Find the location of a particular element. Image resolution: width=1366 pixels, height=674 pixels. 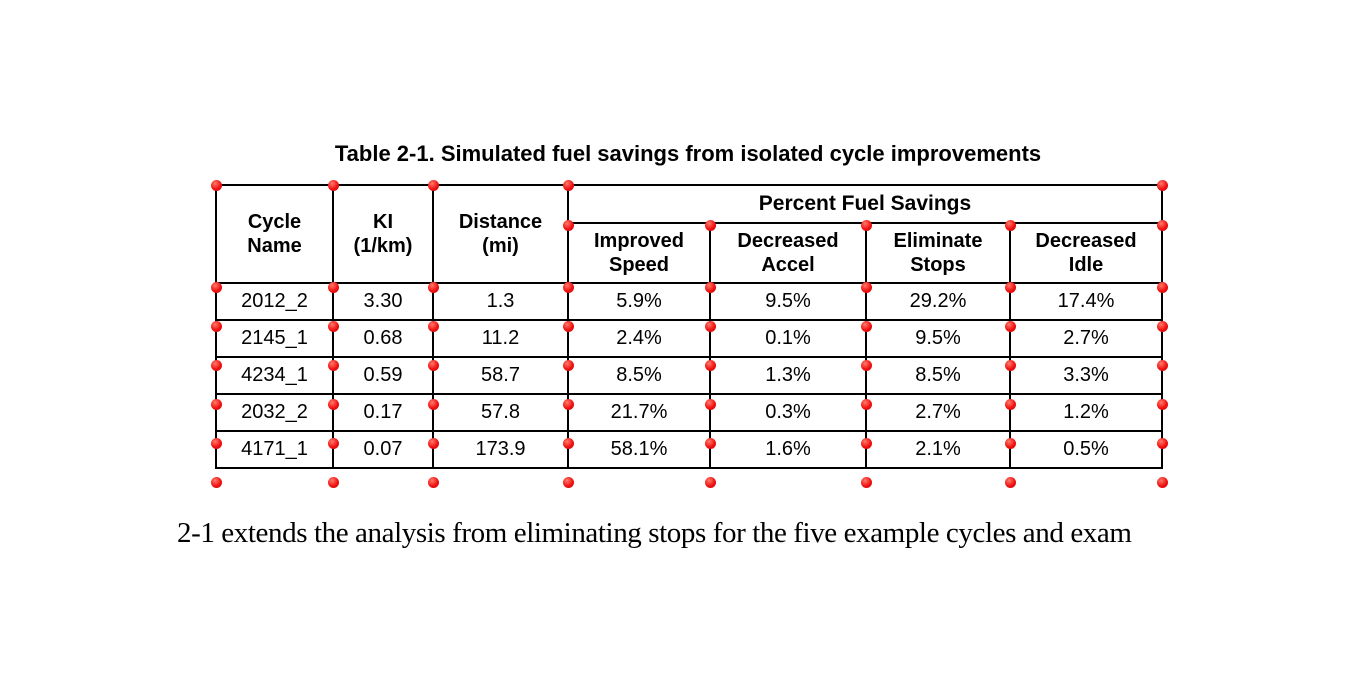

table-row: 4234_1 0.59 58.7 8.5% 1.3% 8.5% 3.3% is located at coordinates (689, 375).